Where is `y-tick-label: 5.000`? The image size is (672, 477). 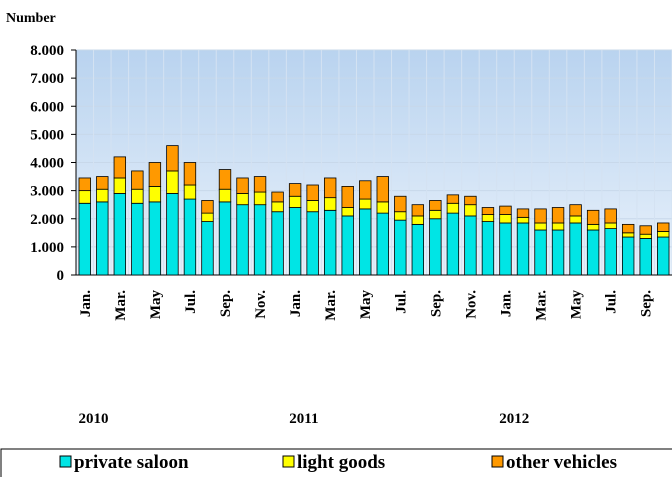
y-tick-label: 5.000 is located at coordinates (47, 135).